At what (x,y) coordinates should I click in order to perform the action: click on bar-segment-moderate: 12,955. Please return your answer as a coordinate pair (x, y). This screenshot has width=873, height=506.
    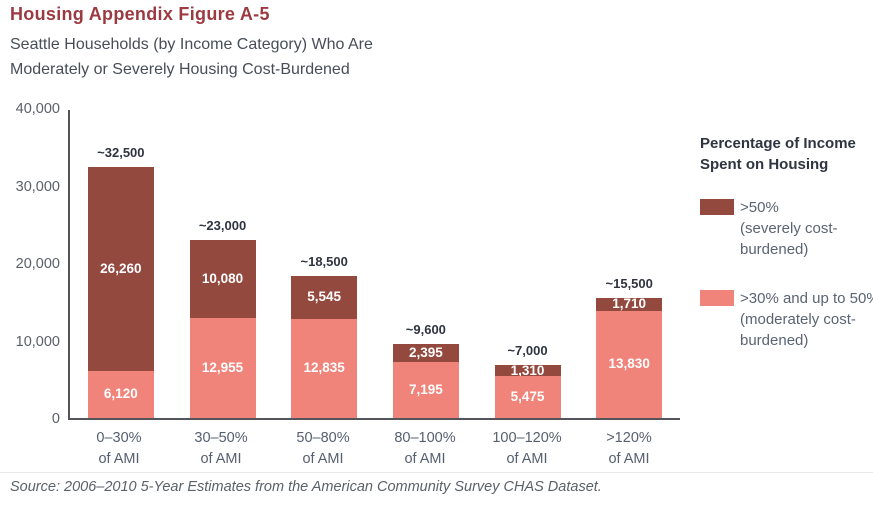
    Looking at the image, I should click on (222, 367).